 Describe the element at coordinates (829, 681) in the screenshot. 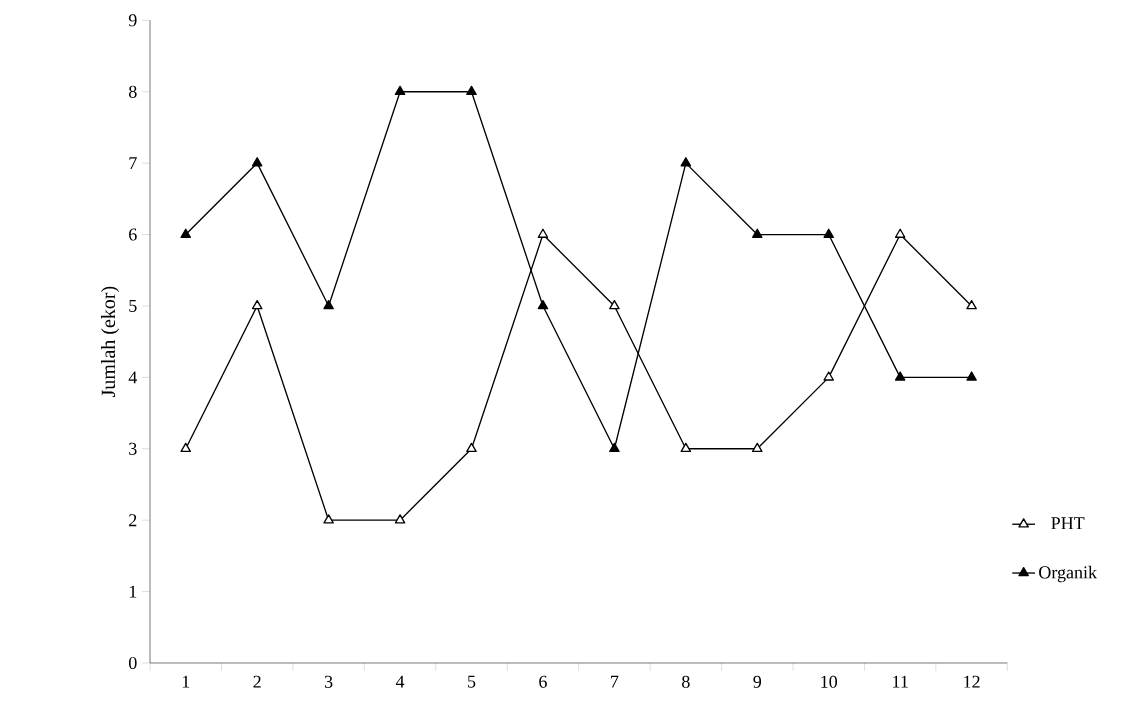

I see `x-tick-label: 10` at that location.